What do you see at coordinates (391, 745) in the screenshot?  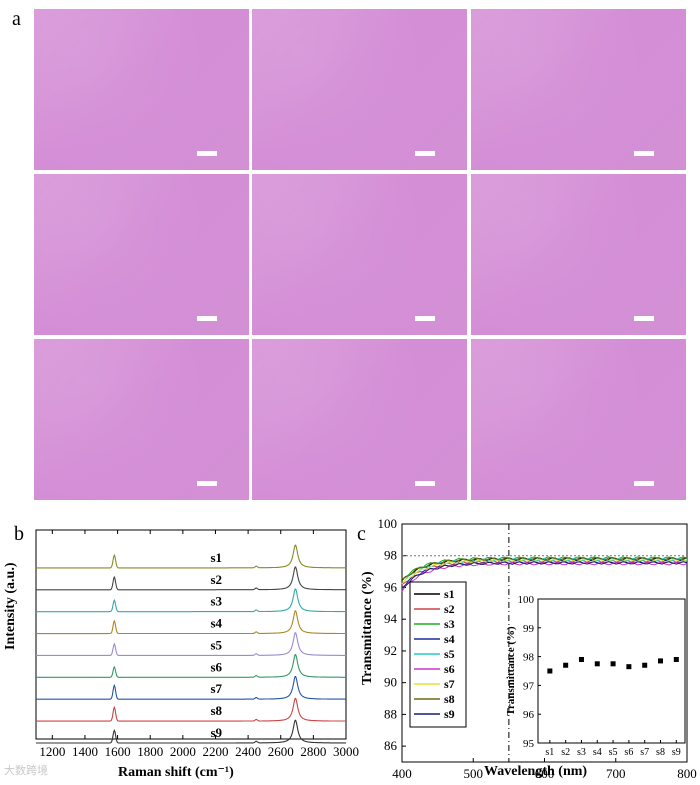 I see `trans-y-tick-label: 86` at bounding box center [391, 745].